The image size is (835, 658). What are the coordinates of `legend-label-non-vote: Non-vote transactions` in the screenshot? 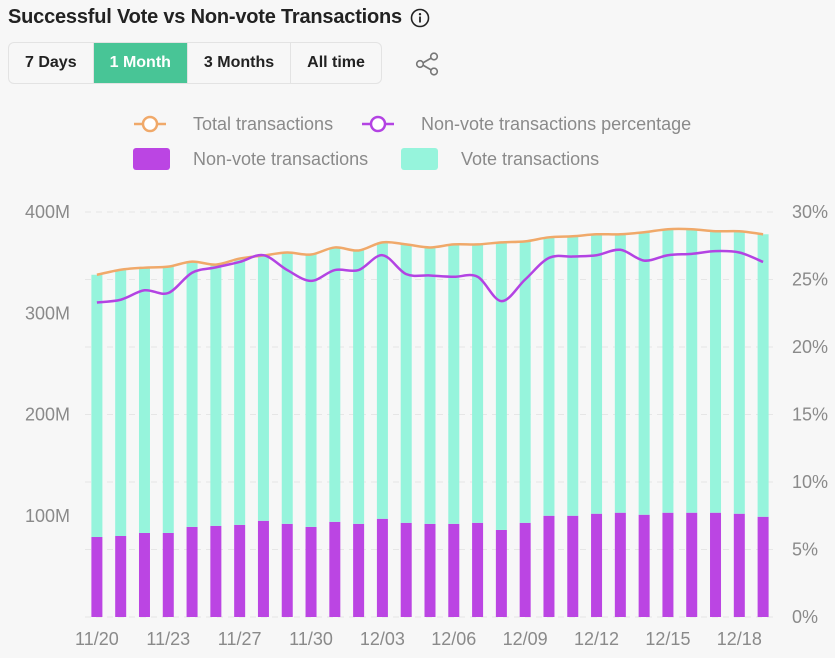 It's located at (280, 159).